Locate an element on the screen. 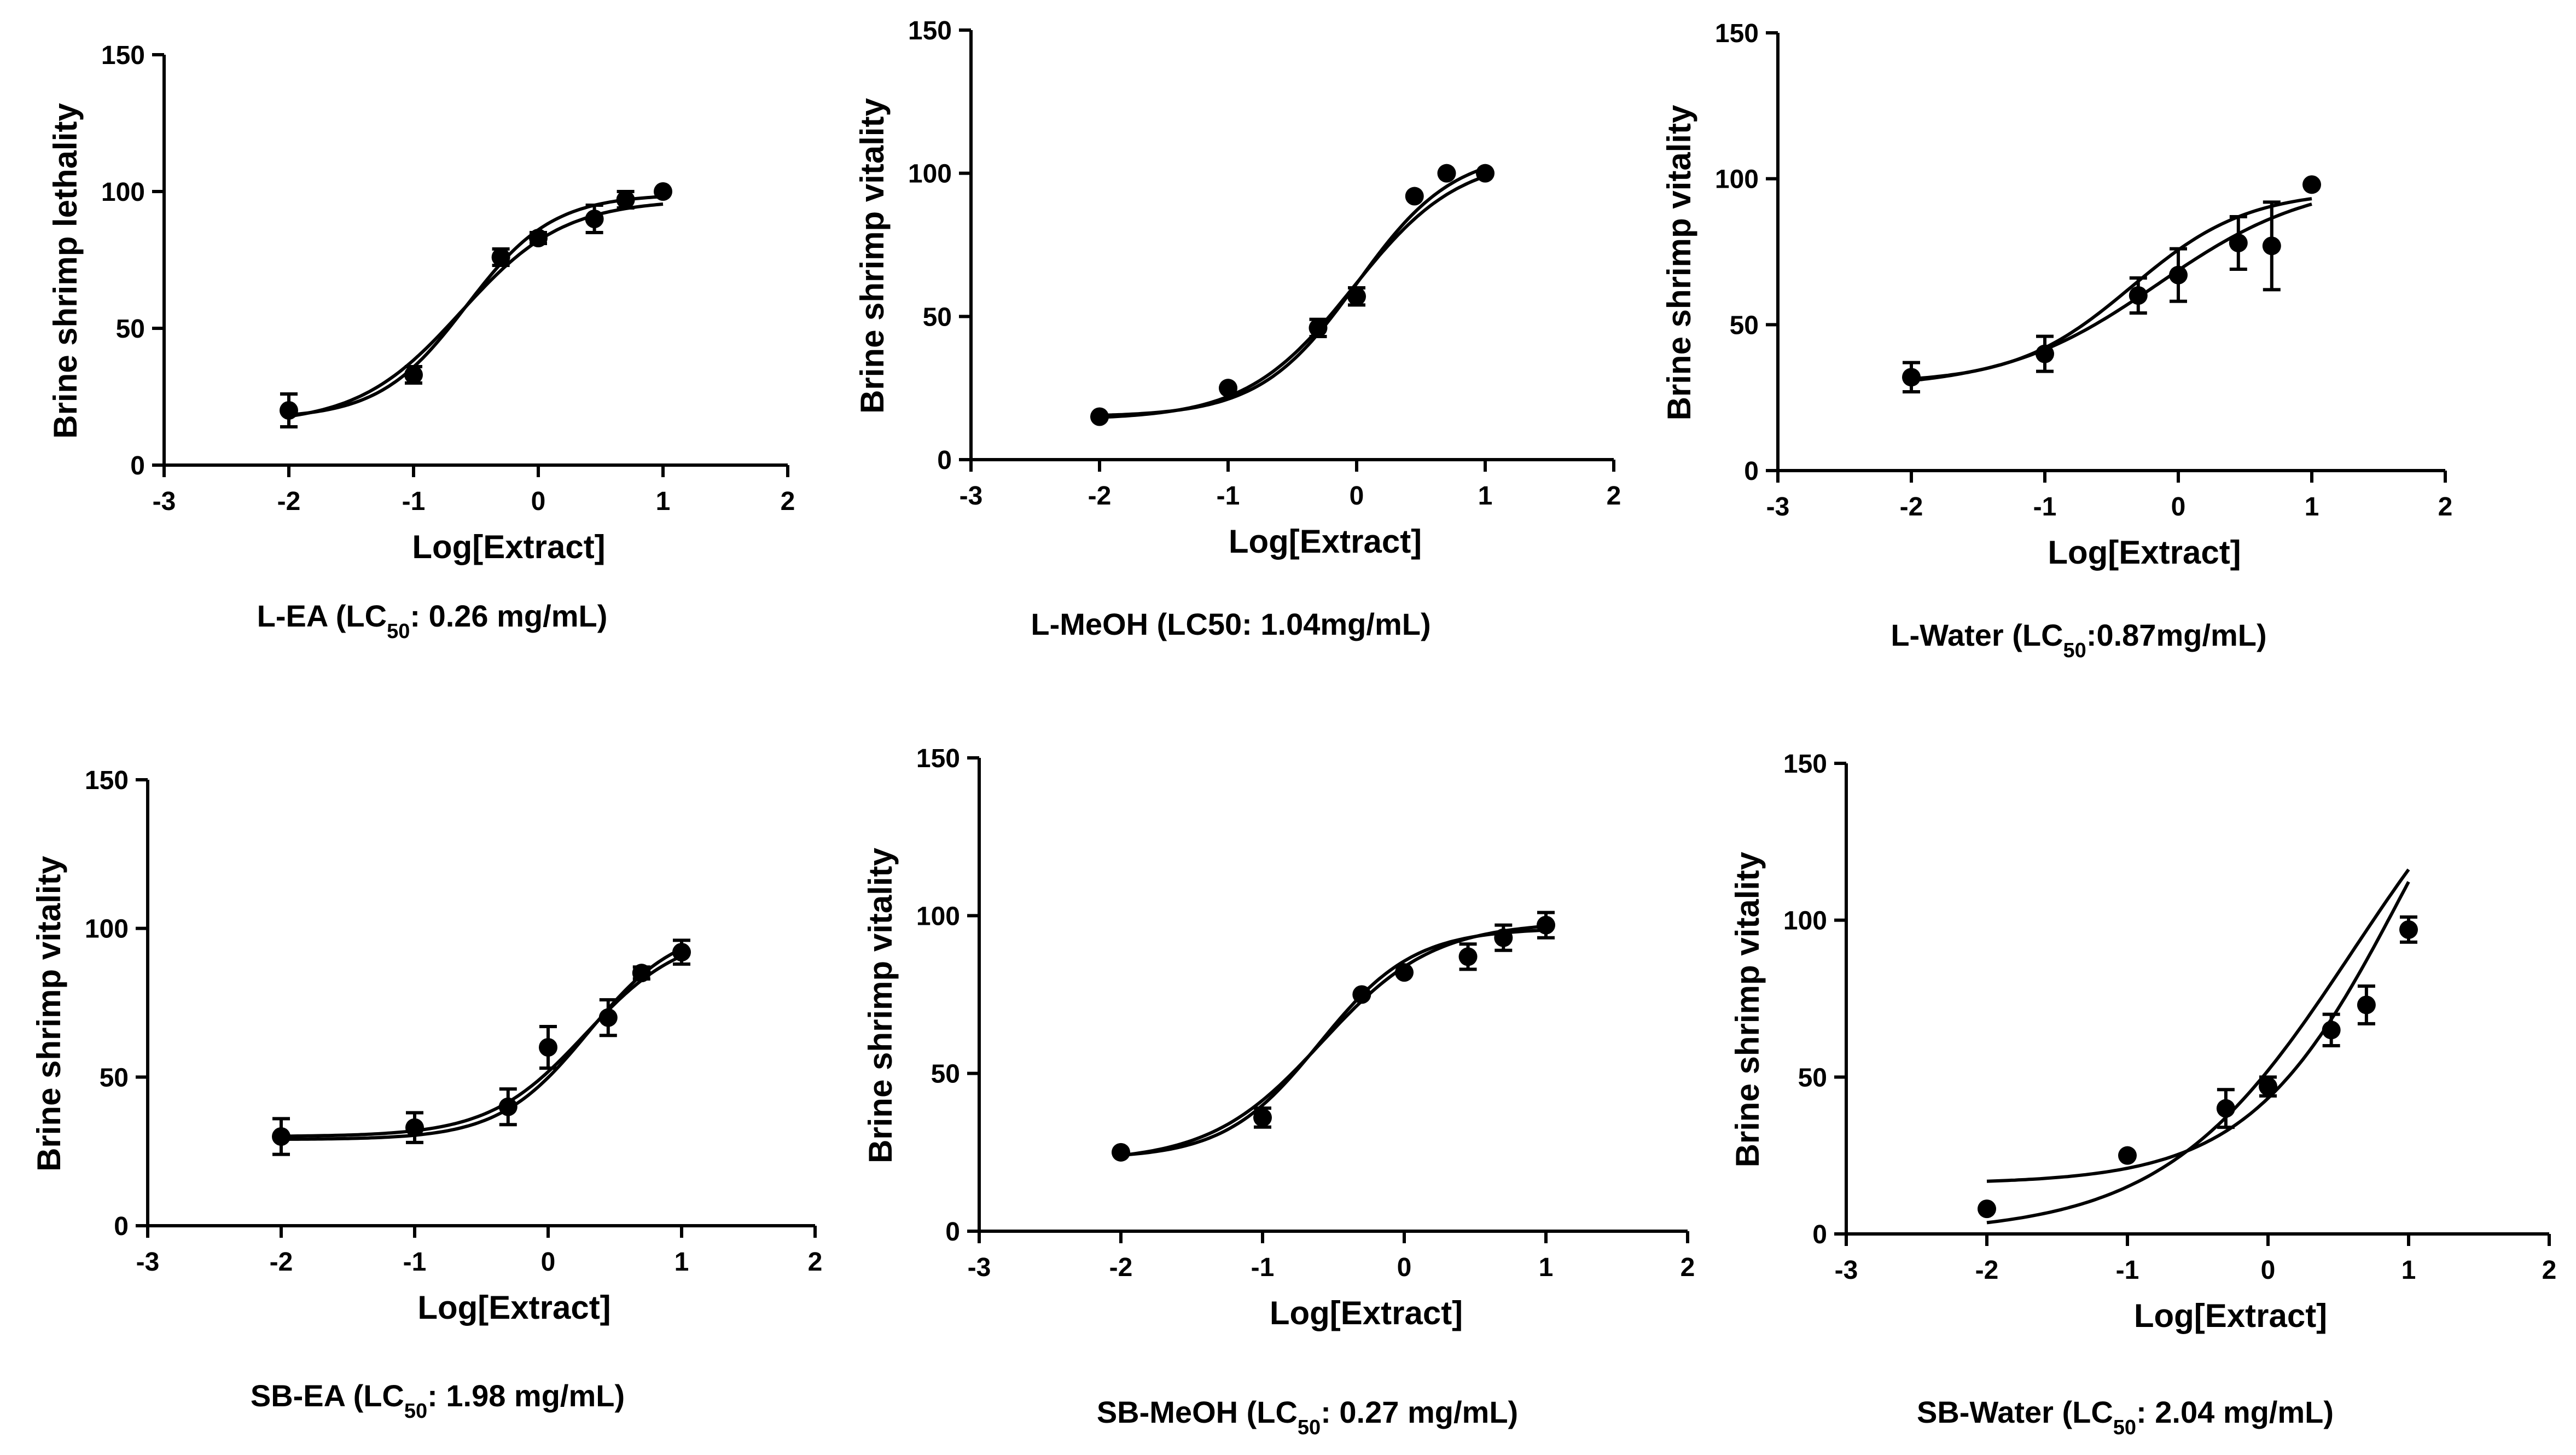  panel-caption: SB-EA (LC50: 1.98 mg/mL) is located at coordinates (438, 1400).